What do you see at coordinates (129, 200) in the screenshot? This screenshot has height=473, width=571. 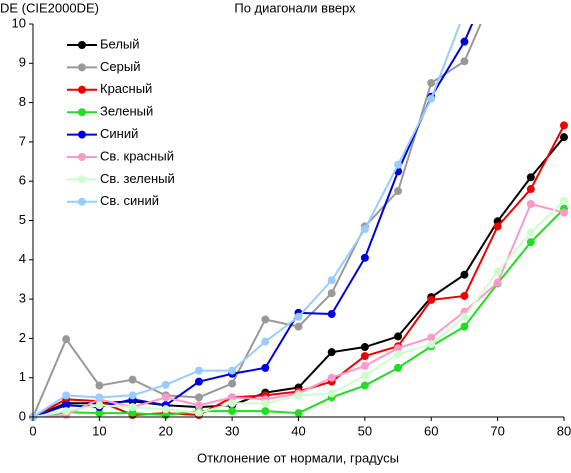 I see `legend-label: Св. синий` at bounding box center [129, 200].